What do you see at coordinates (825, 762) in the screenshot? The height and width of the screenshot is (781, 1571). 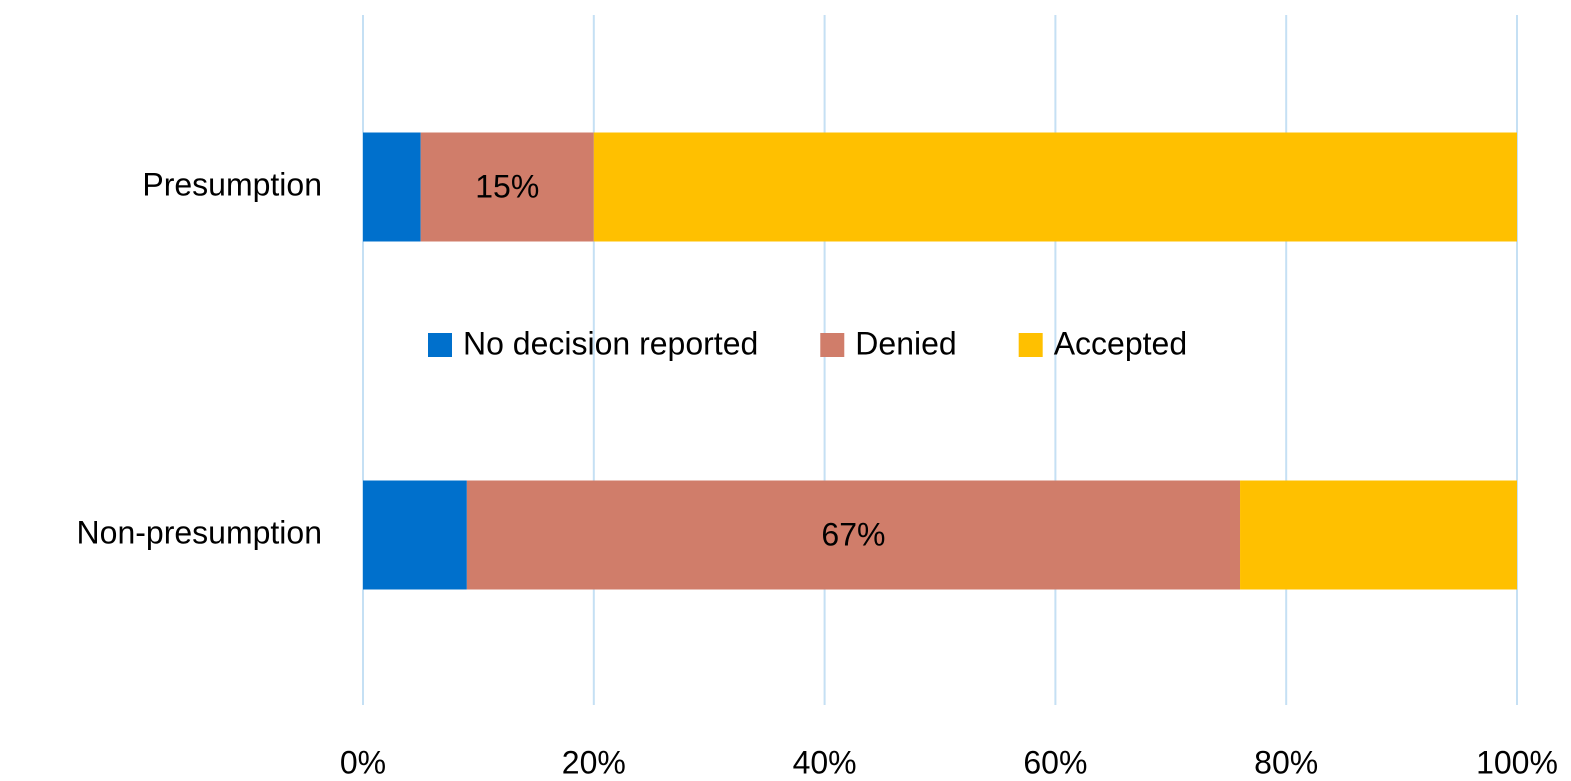 I see `x-tick-label: 40%` at bounding box center [825, 762].